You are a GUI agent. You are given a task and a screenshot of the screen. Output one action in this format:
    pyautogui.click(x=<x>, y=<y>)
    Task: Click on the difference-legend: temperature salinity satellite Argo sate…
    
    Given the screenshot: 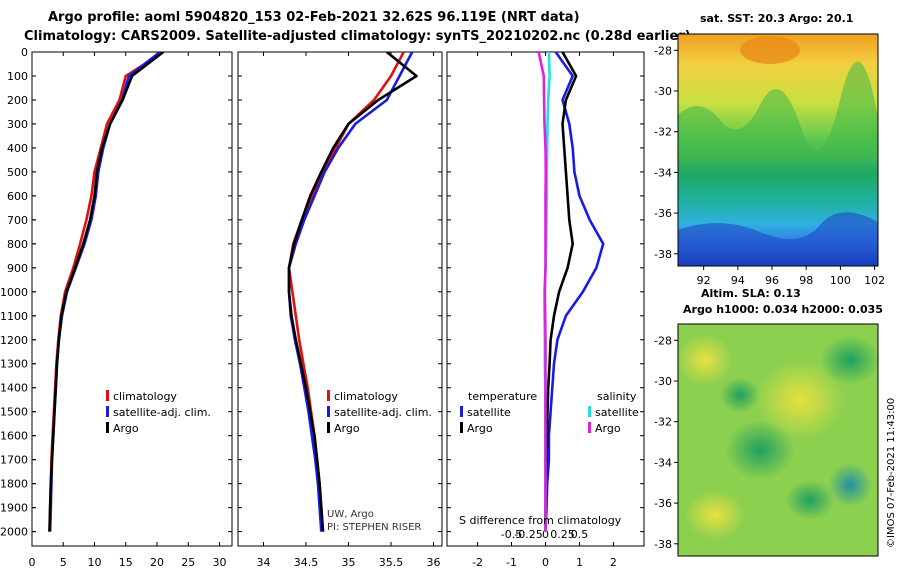 What is the action you would take?
    pyautogui.click(x=549, y=412)
    